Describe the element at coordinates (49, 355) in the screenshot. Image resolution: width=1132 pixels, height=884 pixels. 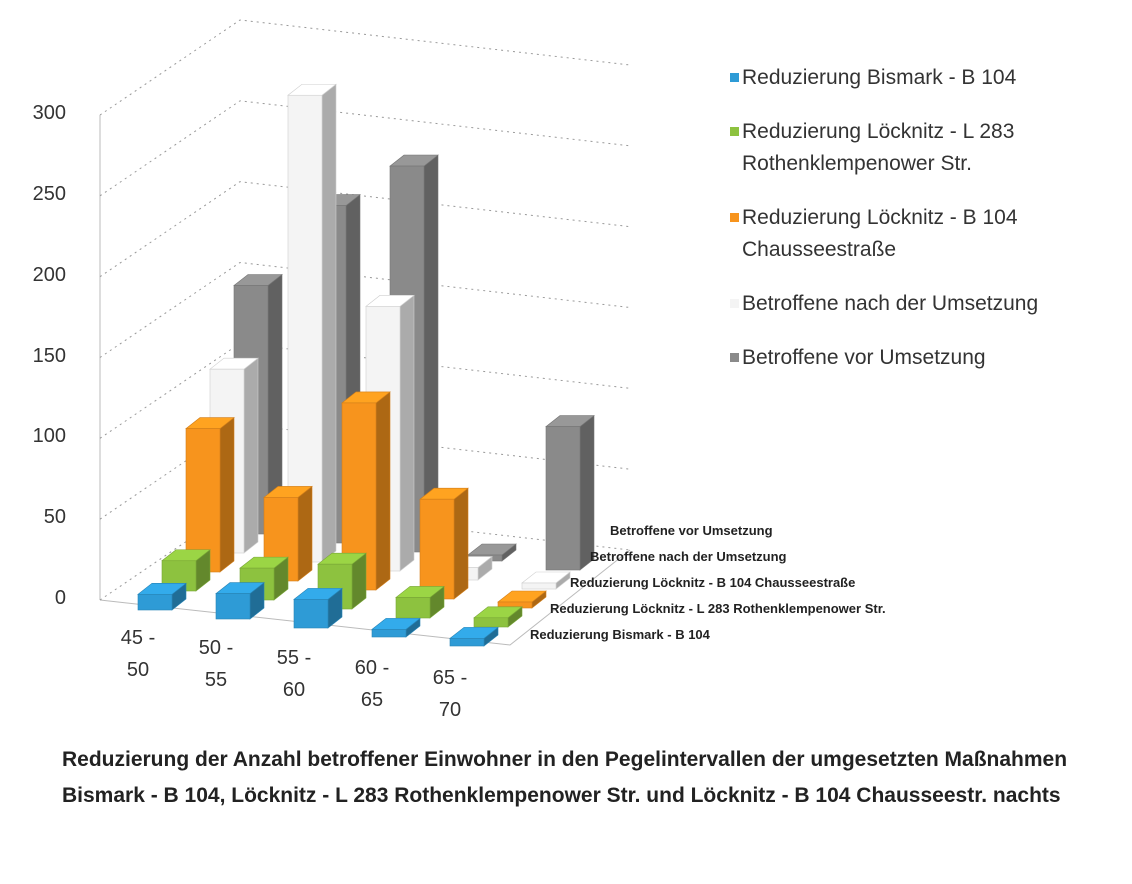
I see `y-tick-label: 150` at that location.